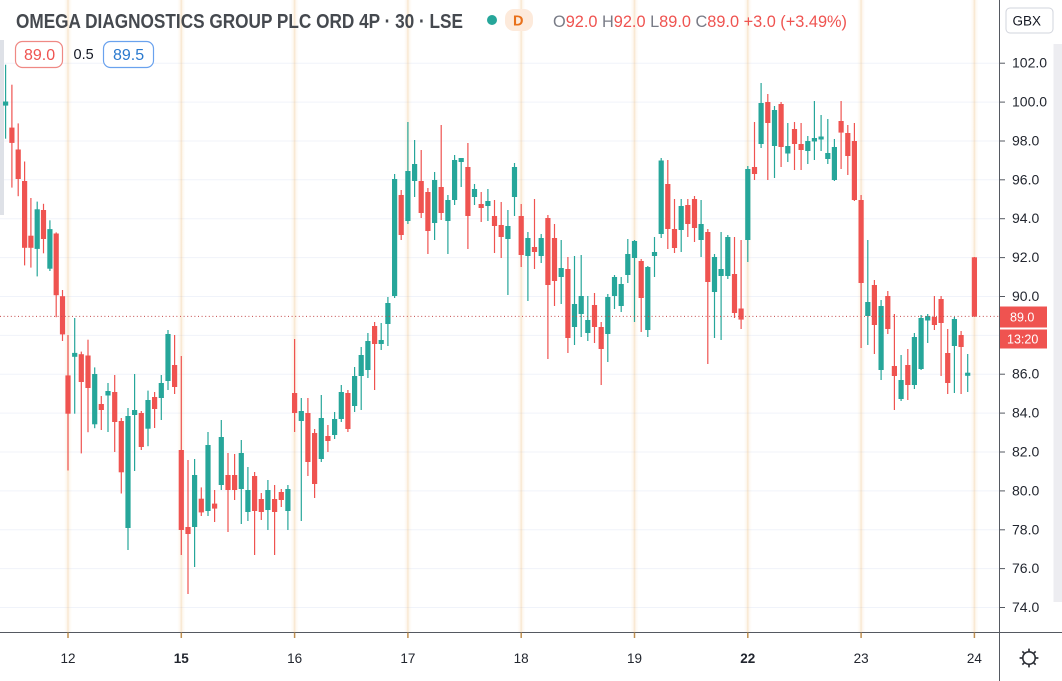 The width and height of the screenshot is (1062, 681). I want to click on svg-text:O92.0 H92.0 L89.0 C89.0 +3.0 (: O92.0 H92.0 L89.0 C89.0 +3.0 (+3.49%), so click(700, 22).